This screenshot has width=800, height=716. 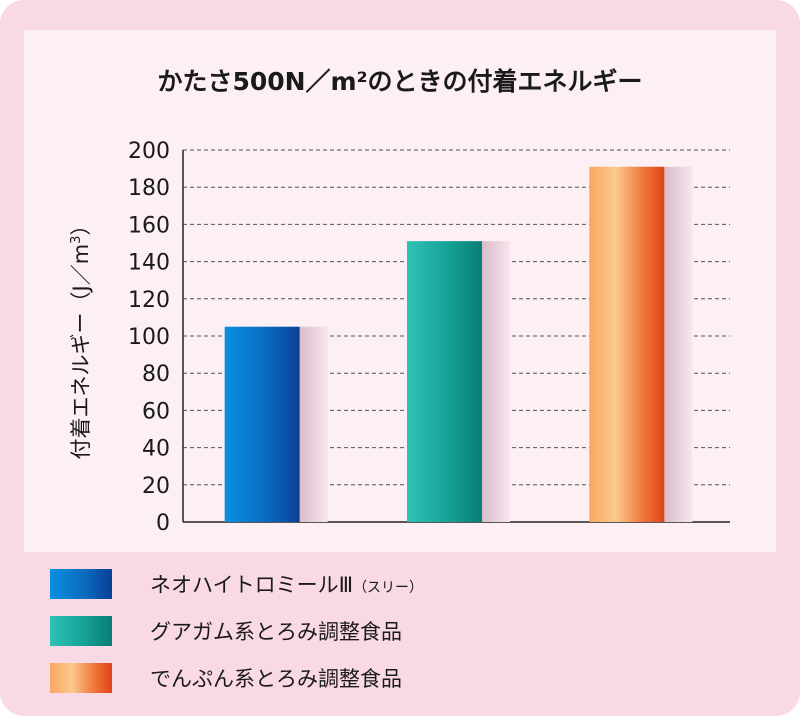 I want to click on y-tick-label: 200, so click(x=149, y=151).